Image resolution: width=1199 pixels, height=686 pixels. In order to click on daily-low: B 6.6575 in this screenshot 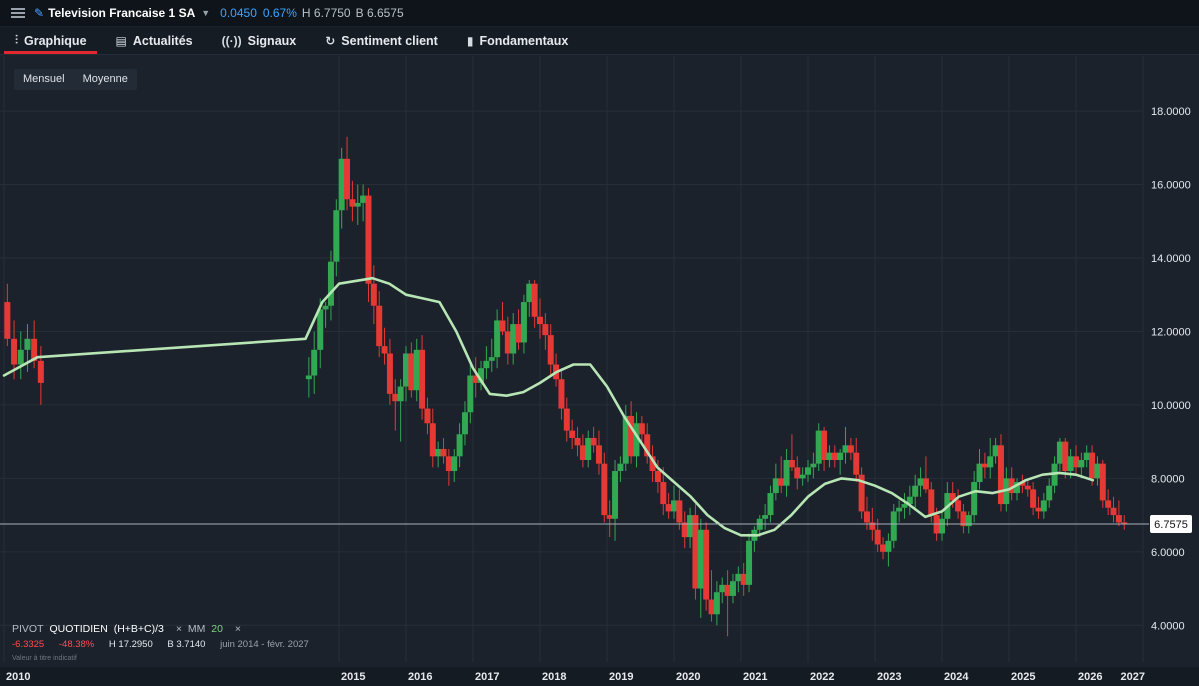, I will do `click(379, 13)`.